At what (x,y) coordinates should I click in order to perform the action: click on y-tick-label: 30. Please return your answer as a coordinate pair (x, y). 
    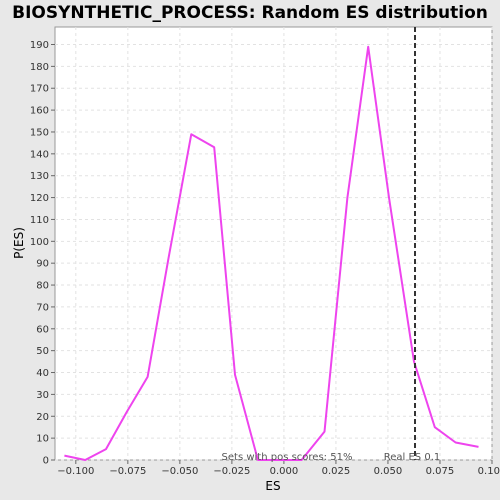
    Looking at the image, I should click on (42, 395).